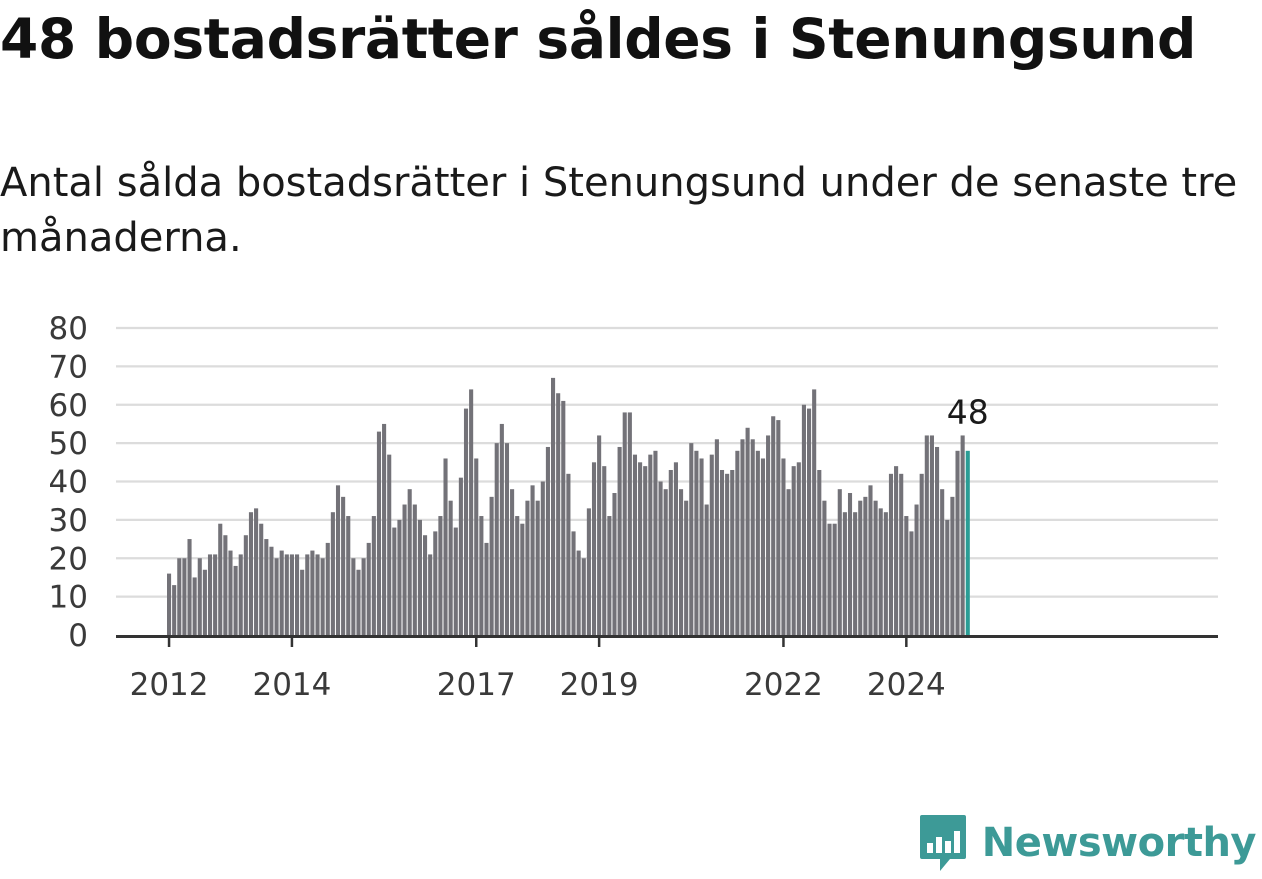  Describe the element at coordinates (68, 329) in the screenshot. I see `y-tick-label: 80` at that location.